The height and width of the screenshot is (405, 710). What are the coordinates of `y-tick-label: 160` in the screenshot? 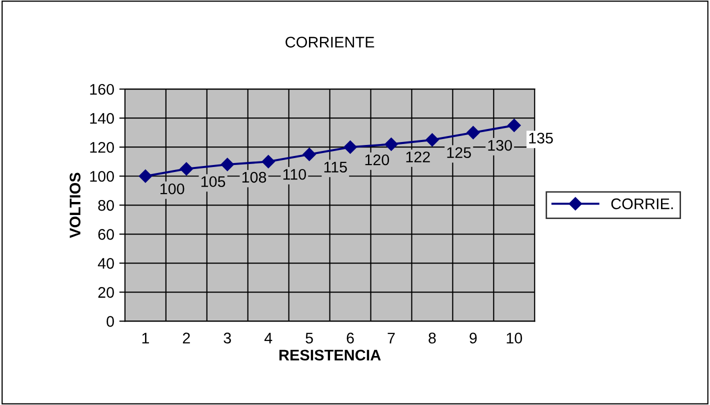 It's located at (102, 89).